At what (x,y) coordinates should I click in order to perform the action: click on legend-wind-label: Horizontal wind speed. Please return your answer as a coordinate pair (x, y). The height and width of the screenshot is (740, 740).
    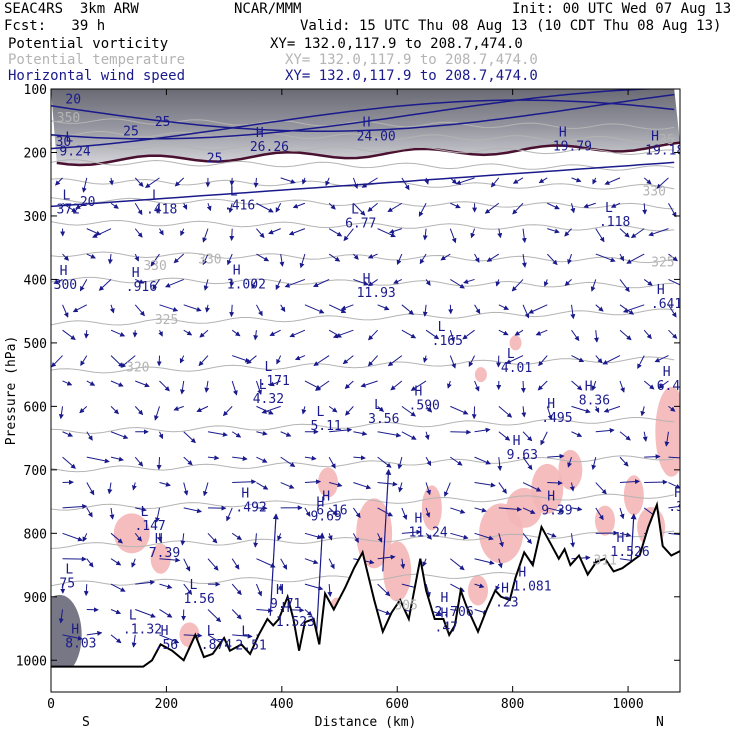
    Looking at the image, I should click on (97, 76).